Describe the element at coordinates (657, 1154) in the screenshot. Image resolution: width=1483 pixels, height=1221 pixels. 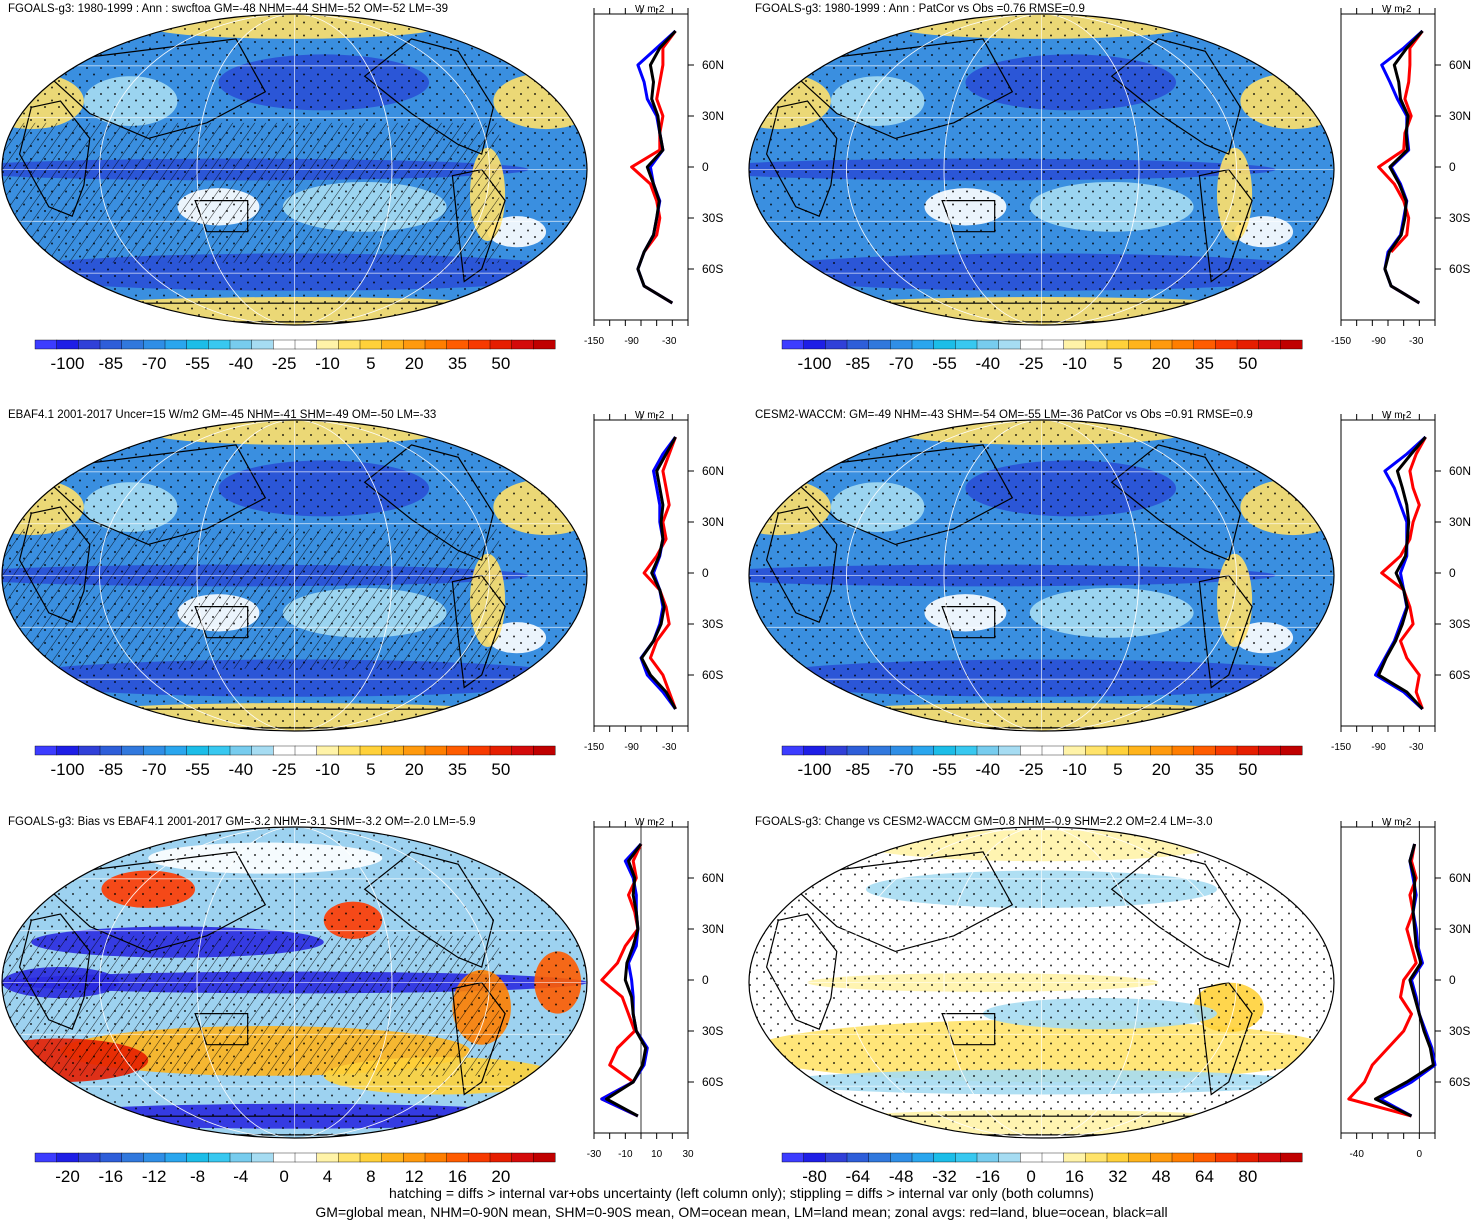
I see `zonal-xtick-label: 10` at that location.